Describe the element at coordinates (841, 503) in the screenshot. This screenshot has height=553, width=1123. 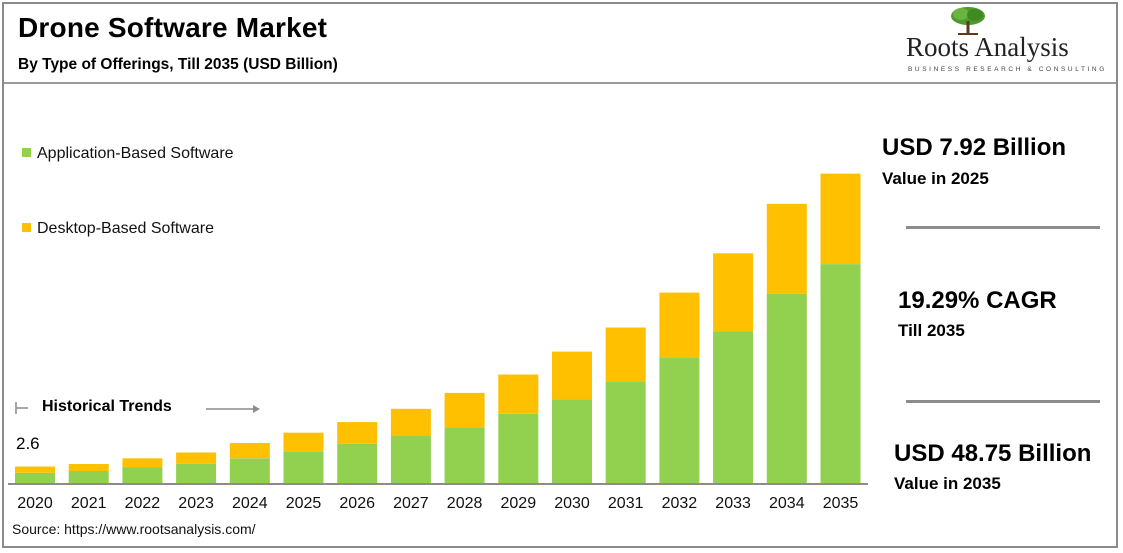
I see `x-tick-label: 2035` at that location.